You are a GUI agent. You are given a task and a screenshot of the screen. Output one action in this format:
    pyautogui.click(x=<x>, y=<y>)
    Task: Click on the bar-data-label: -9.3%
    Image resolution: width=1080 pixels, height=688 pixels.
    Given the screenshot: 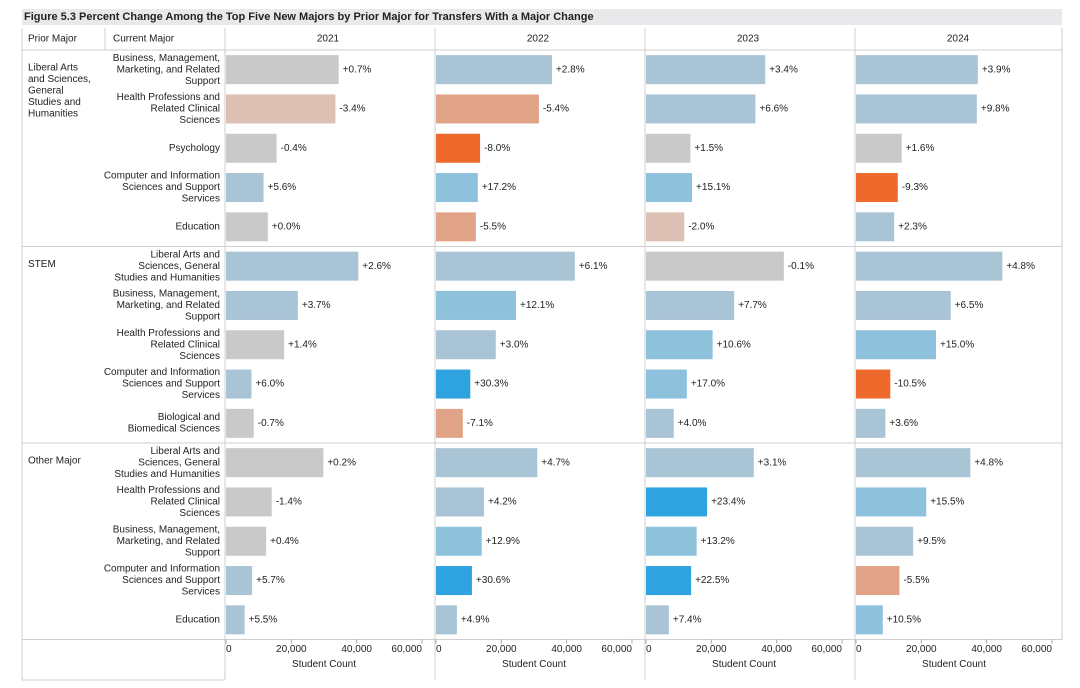 What is the action you would take?
    pyautogui.click(x=915, y=187)
    